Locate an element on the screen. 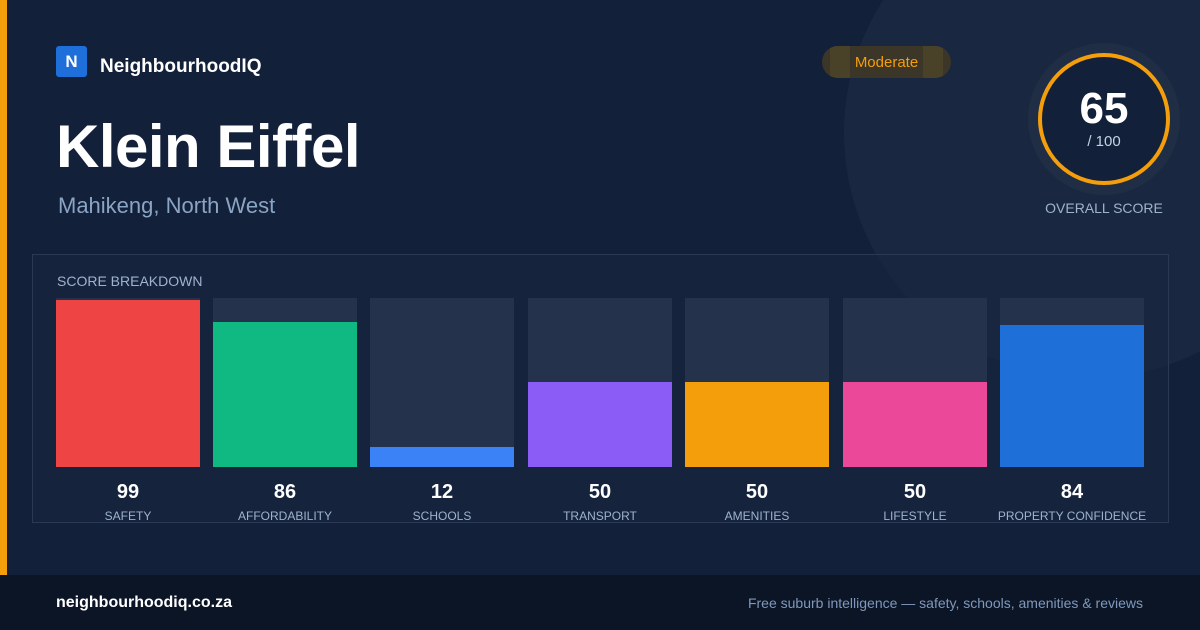  bar-value: 86 is located at coordinates (285, 492).